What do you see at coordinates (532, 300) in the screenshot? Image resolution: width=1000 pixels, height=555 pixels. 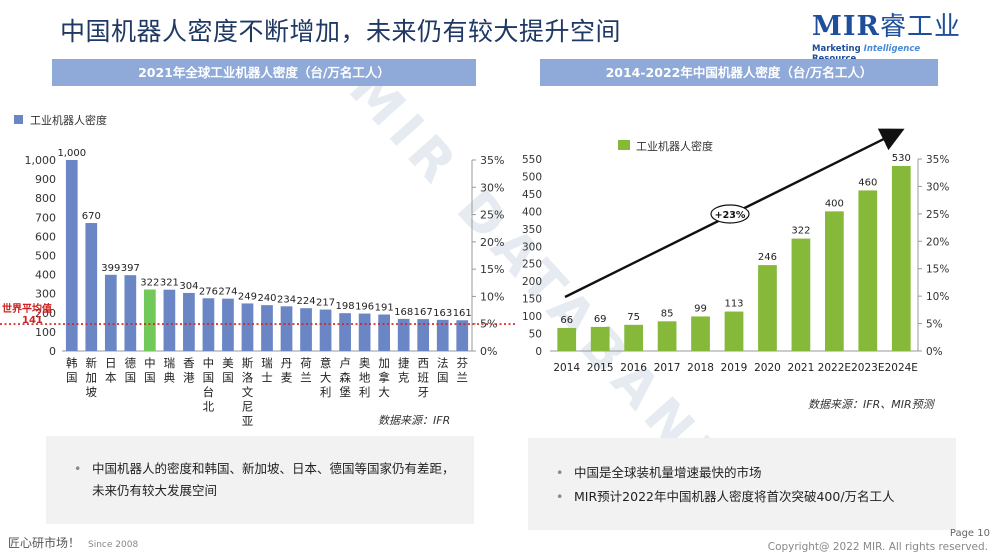 I see `right-y-tick-label: 150` at bounding box center [532, 300].